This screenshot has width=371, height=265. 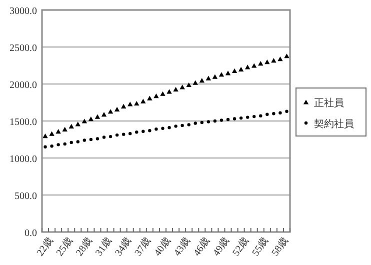 What do you see at coordinates (23, 85) in the screenshot?
I see `y-tick-label: 2000.0` at bounding box center [23, 85].